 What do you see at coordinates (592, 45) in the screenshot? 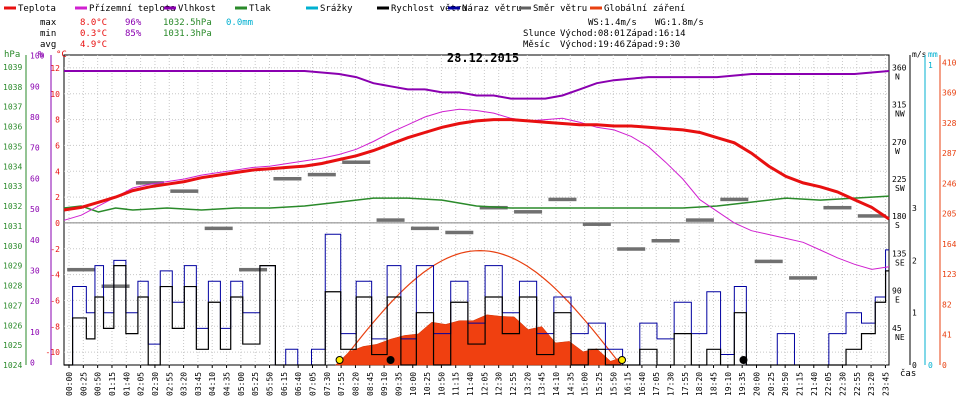
I see `moon-rise: Východ:19:46` at bounding box center [592, 45].